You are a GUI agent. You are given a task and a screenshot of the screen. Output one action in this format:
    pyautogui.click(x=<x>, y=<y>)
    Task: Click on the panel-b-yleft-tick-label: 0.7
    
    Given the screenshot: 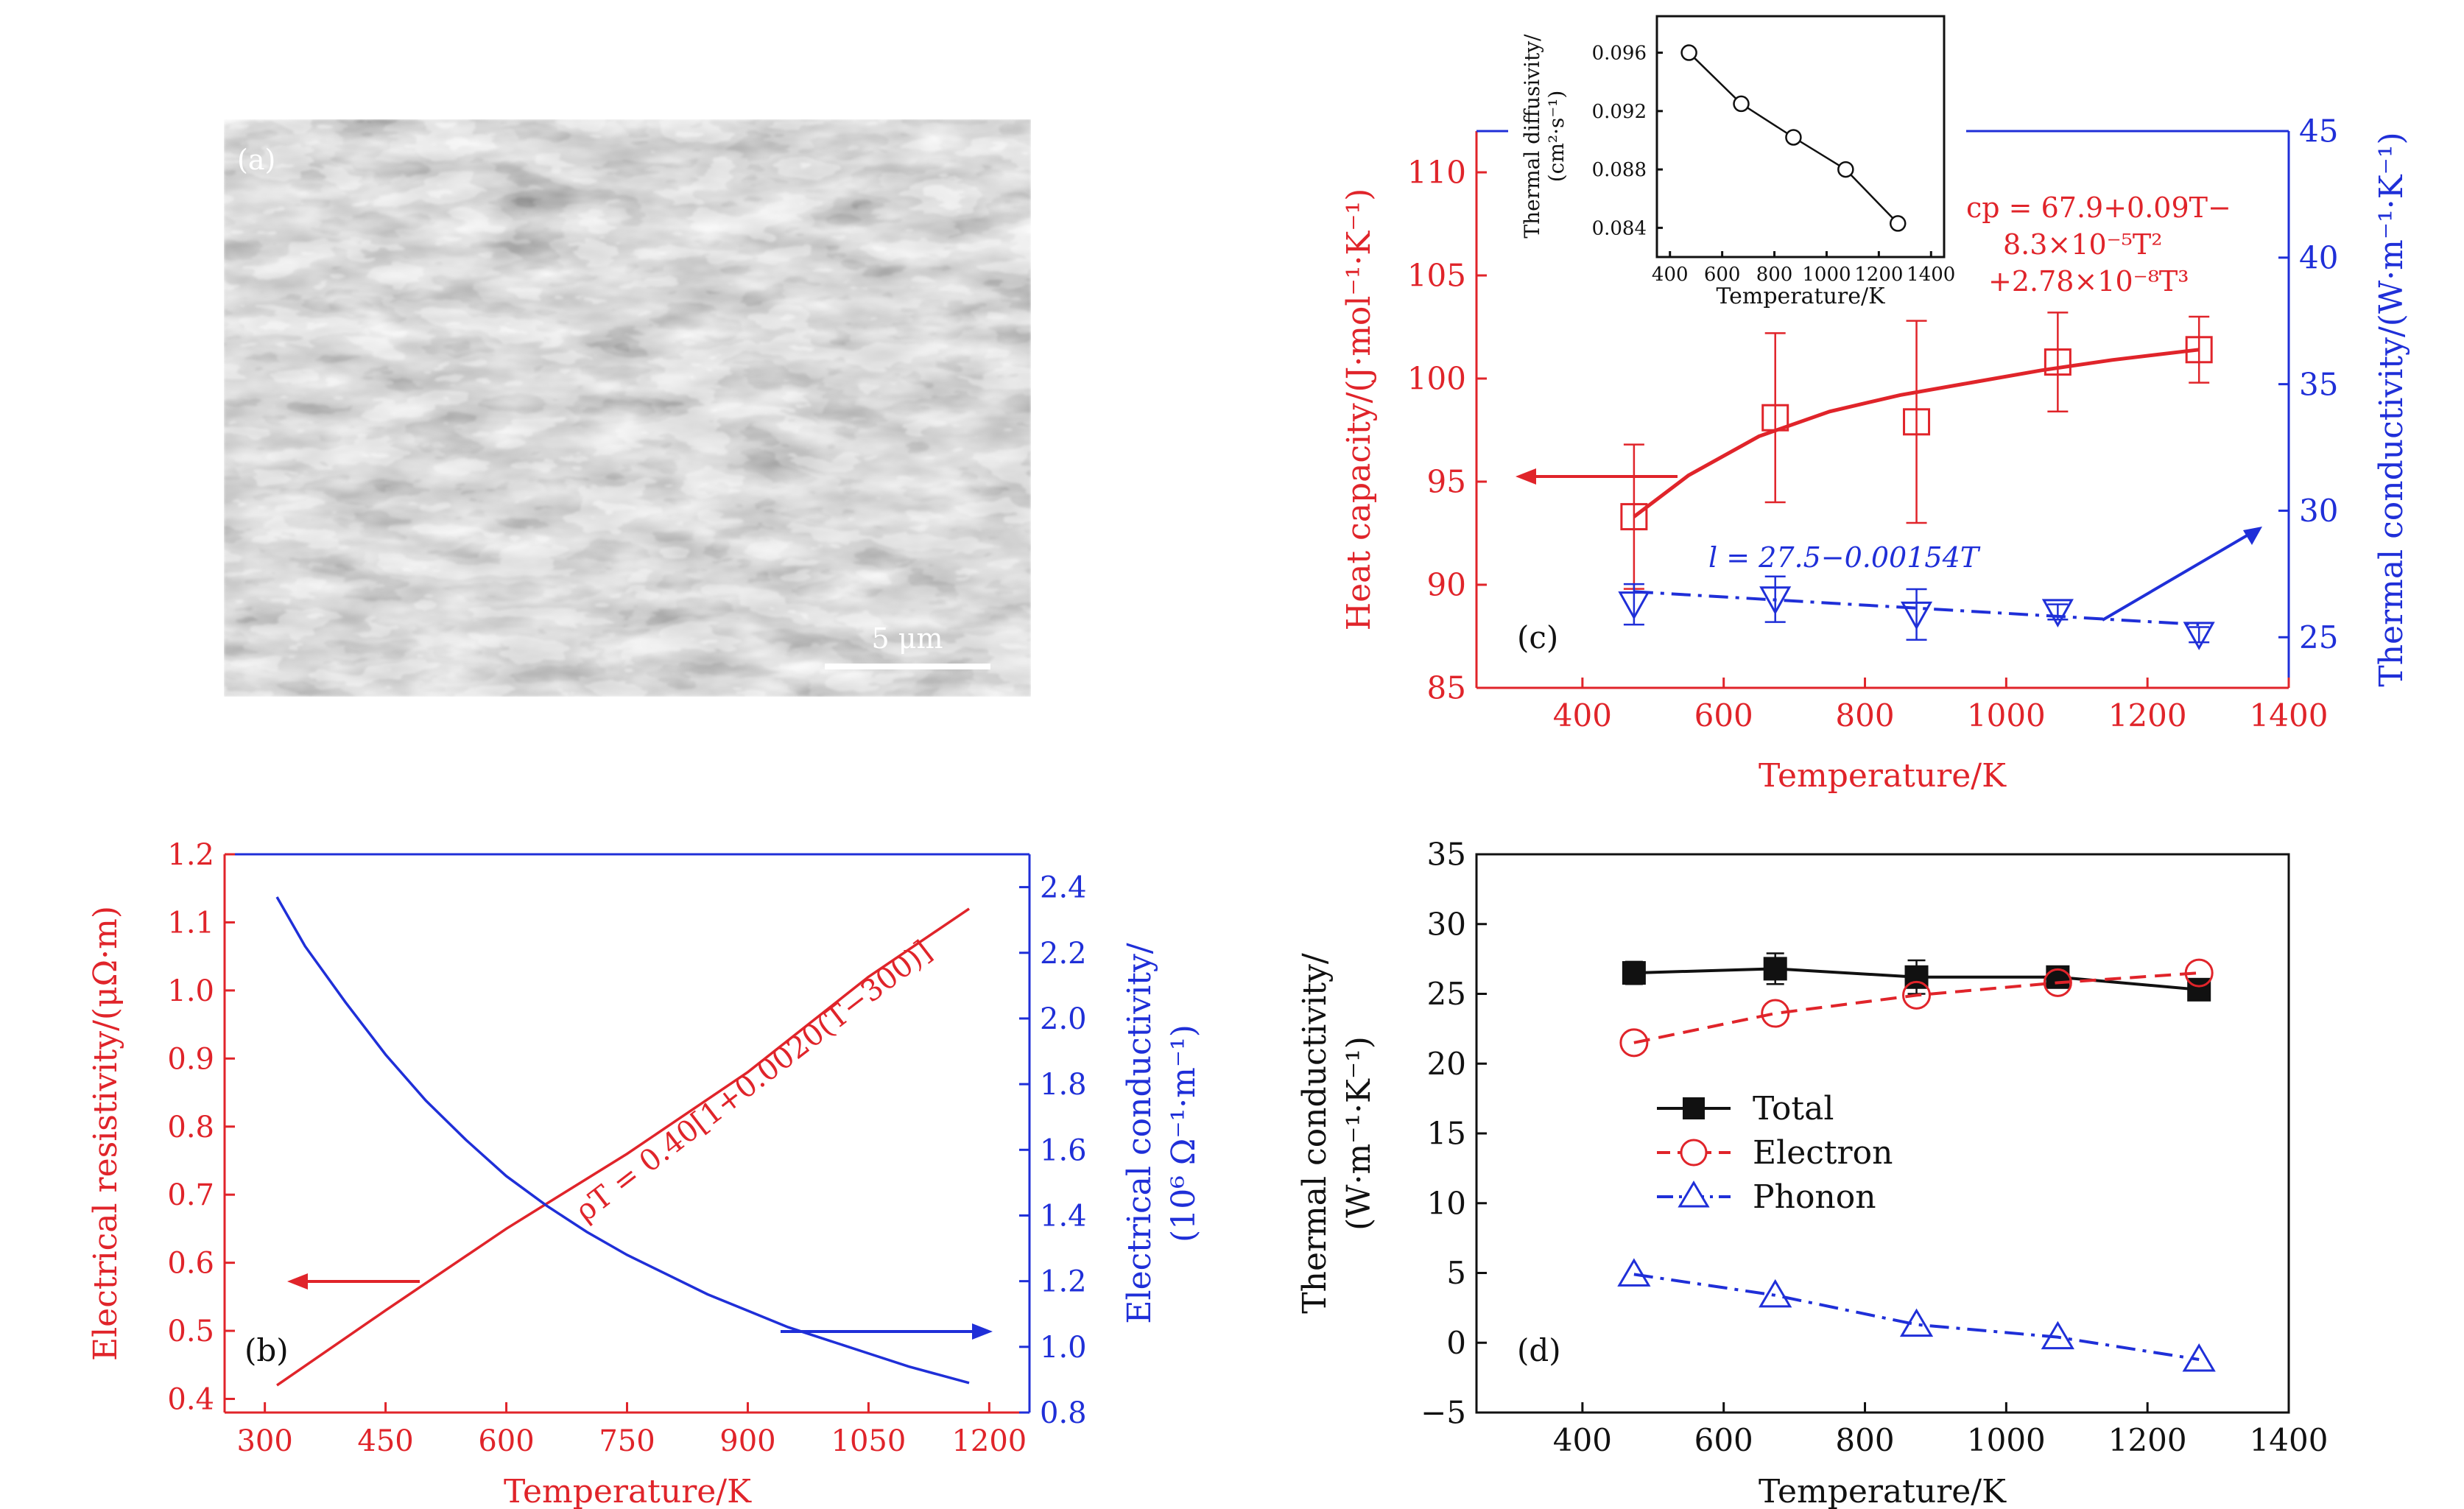 What is the action you would take?
    pyautogui.click(x=190, y=1195)
    